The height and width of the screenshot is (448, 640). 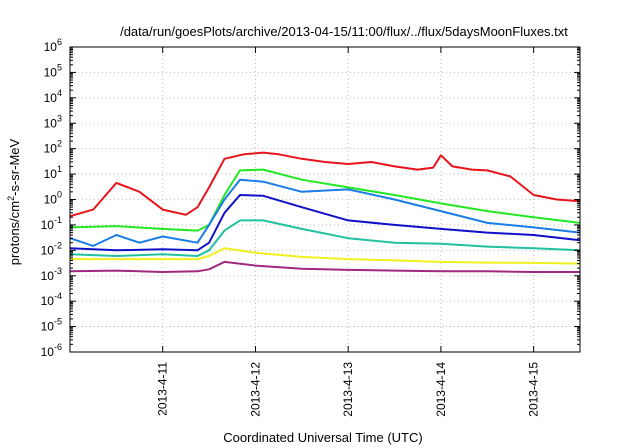 I want to click on y-tick-label: 10⁵, so click(x=53, y=70).